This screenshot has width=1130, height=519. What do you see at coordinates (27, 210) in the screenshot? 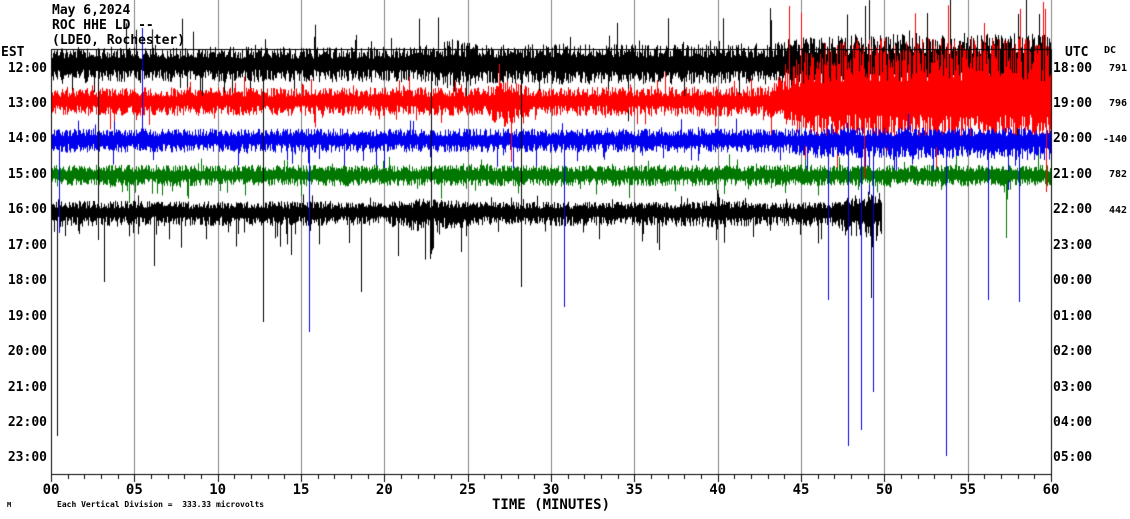
I see `est-hour-label: 16:00` at bounding box center [27, 210].